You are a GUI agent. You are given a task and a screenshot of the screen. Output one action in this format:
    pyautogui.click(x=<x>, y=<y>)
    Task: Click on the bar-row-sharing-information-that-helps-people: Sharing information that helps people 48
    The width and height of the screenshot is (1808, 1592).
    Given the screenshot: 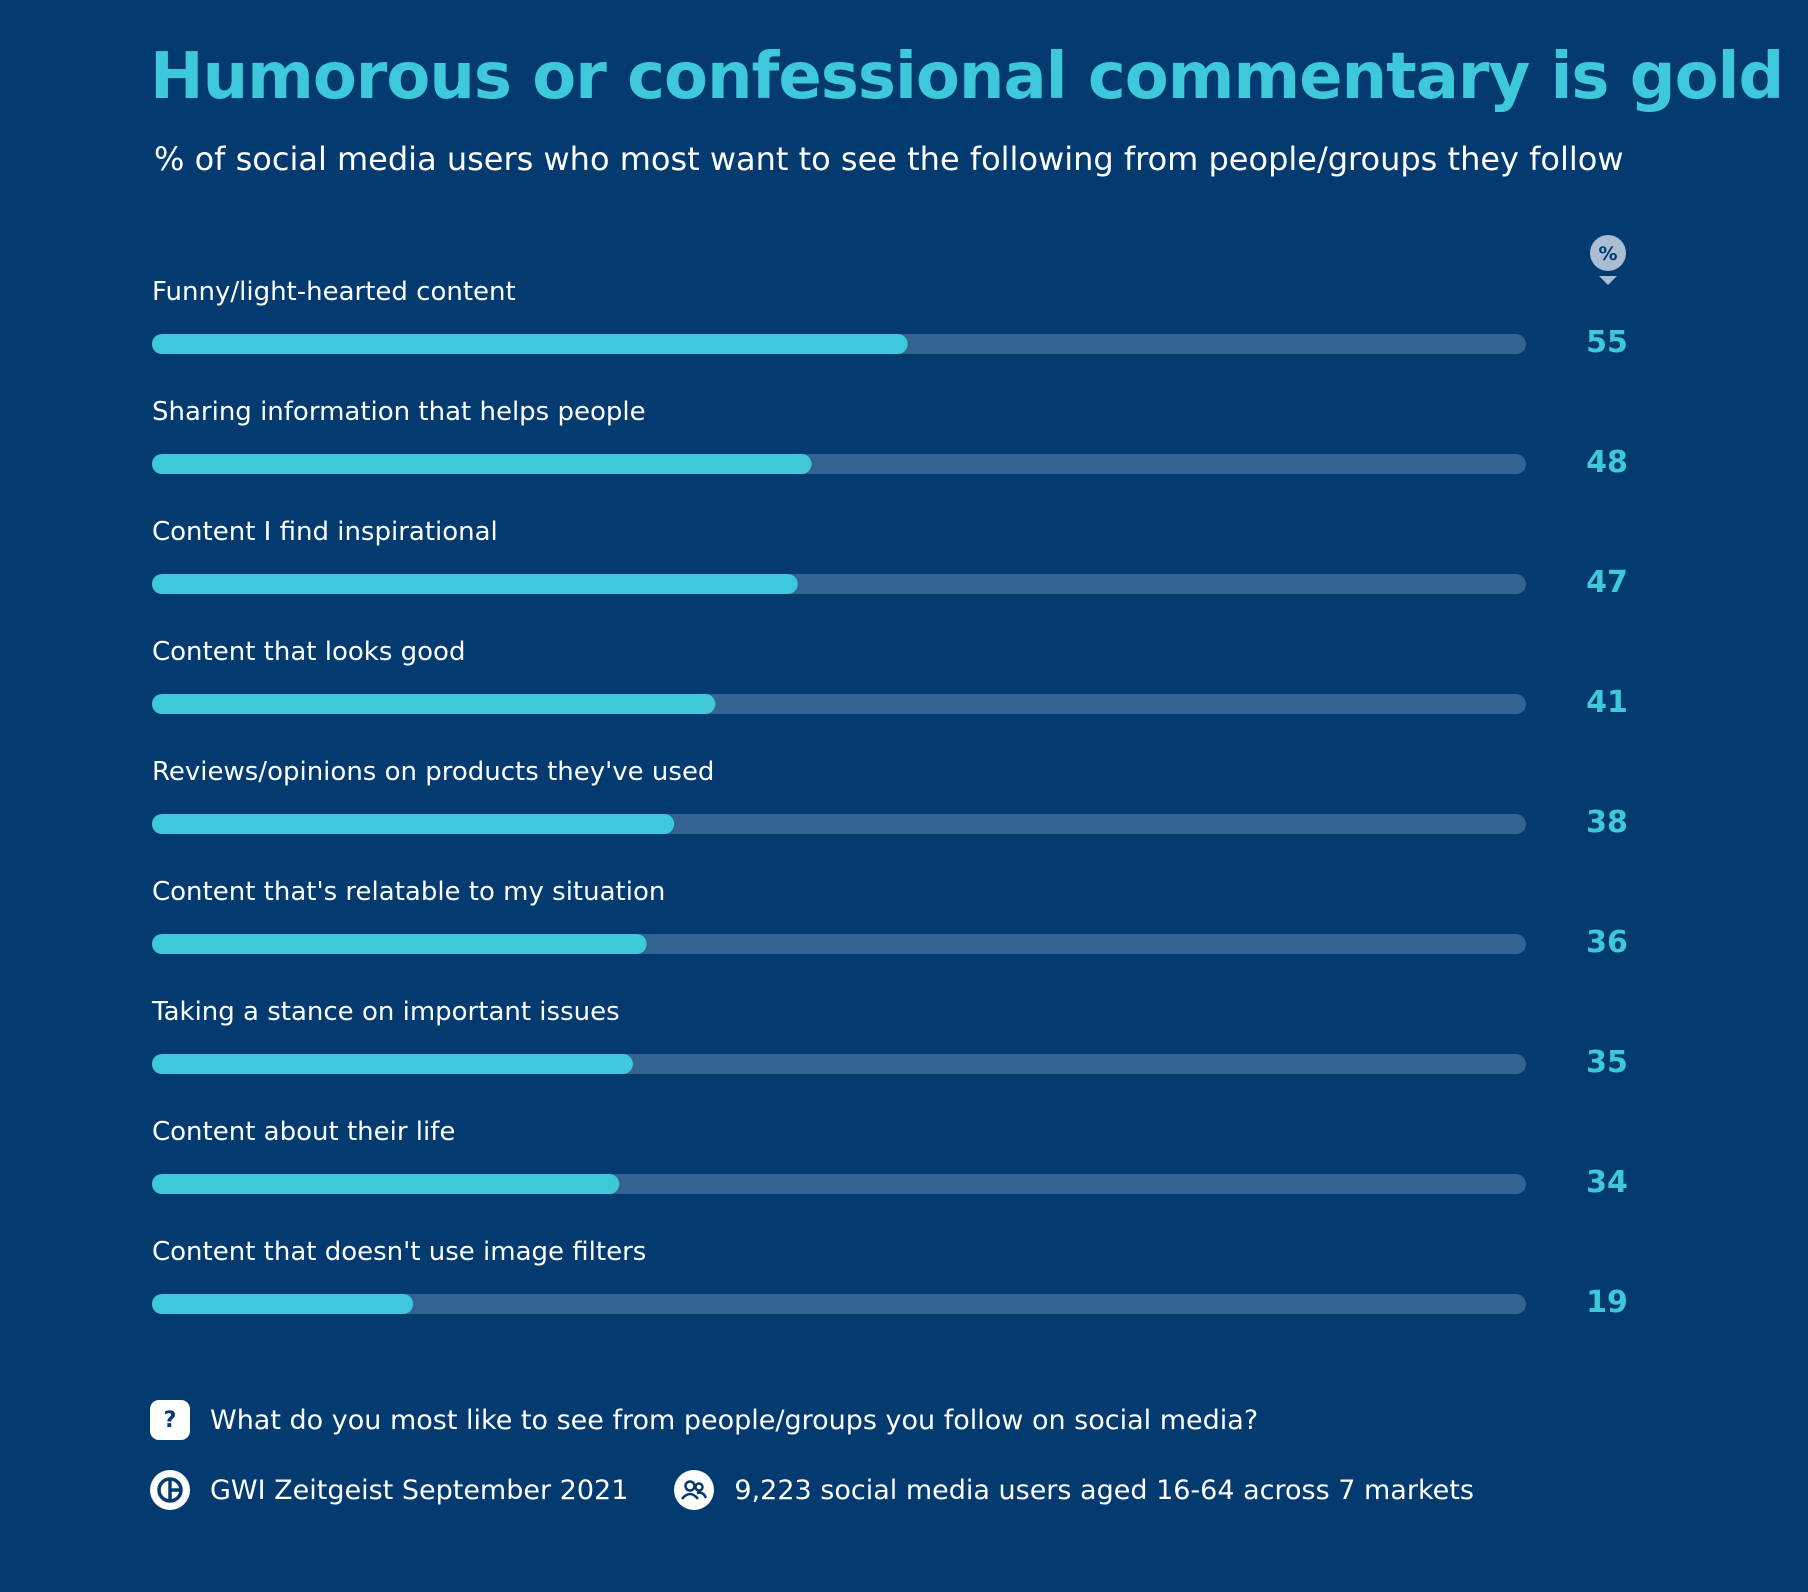 What is the action you would take?
    pyautogui.click(x=890, y=438)
    